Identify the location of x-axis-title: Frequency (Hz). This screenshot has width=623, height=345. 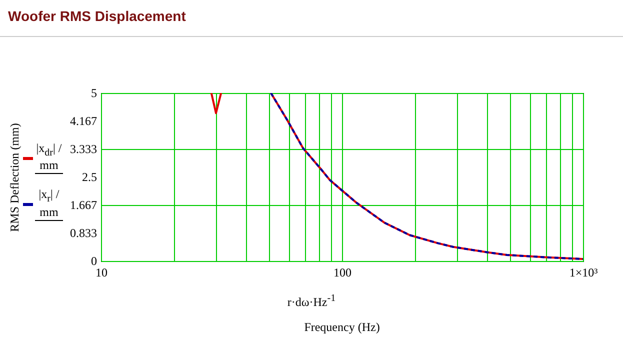
(342, 327).